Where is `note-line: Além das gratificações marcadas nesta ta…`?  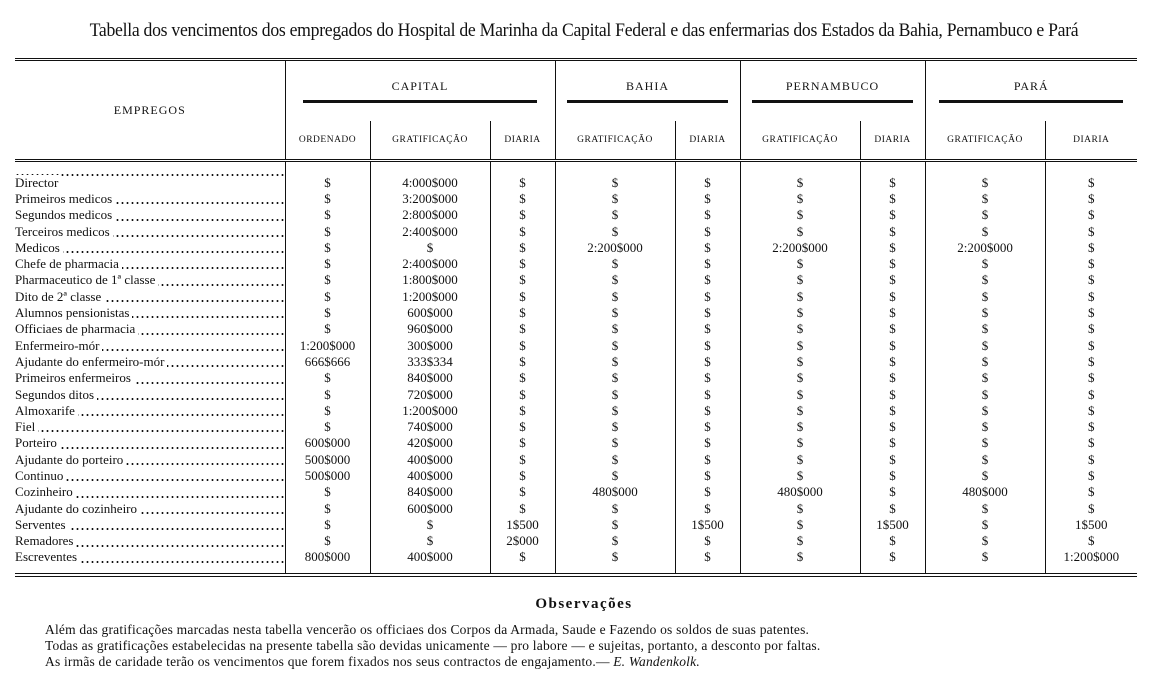
note-line: Além das gratificações marcadas nesta ta… is located at coordinates (427, 629).